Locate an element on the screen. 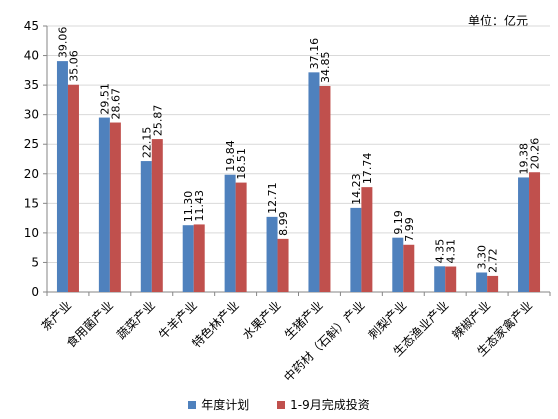 The width and height of the screenshot is (558, 419). data-label-plan: 4.35 is located at coordinates (440, 251).